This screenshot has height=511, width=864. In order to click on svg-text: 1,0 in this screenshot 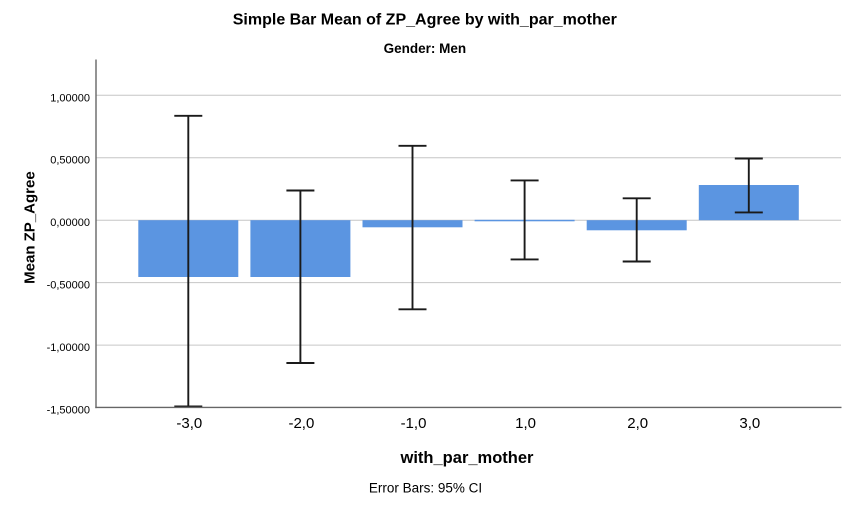, I will do `click(525, 423)`.